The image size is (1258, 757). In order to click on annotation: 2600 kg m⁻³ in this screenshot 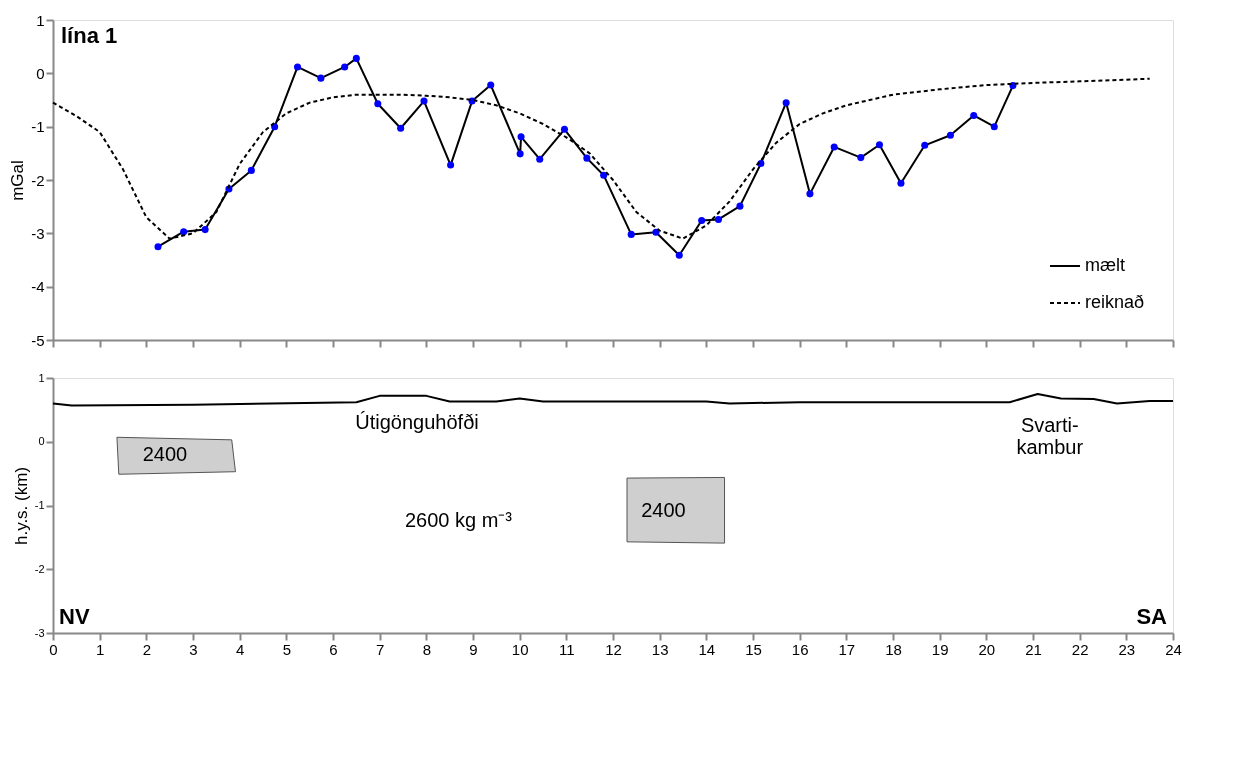, I will do `click(458, 519)`.